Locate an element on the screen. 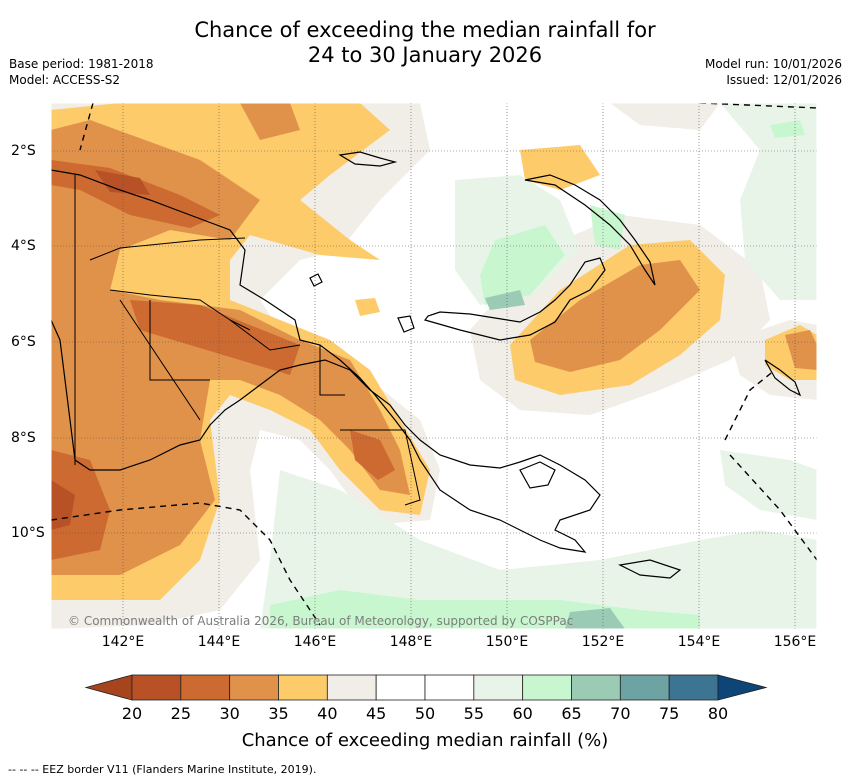  colorbar-extension-low is located at coordinates (108, 687).